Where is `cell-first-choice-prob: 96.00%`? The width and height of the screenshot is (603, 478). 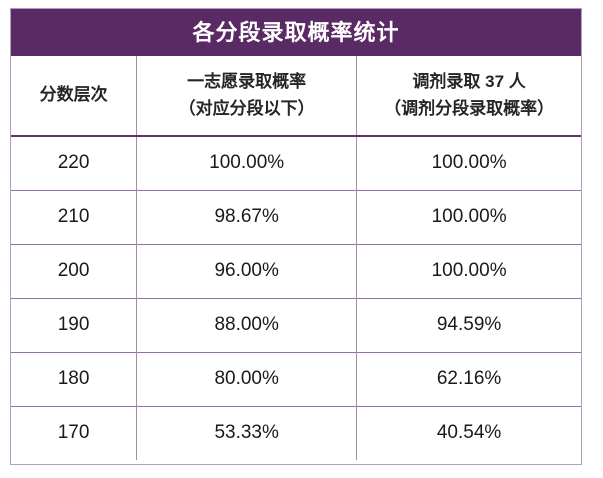
cell-first-choice-prob: 96.00% is located at coordinates (246, 270).